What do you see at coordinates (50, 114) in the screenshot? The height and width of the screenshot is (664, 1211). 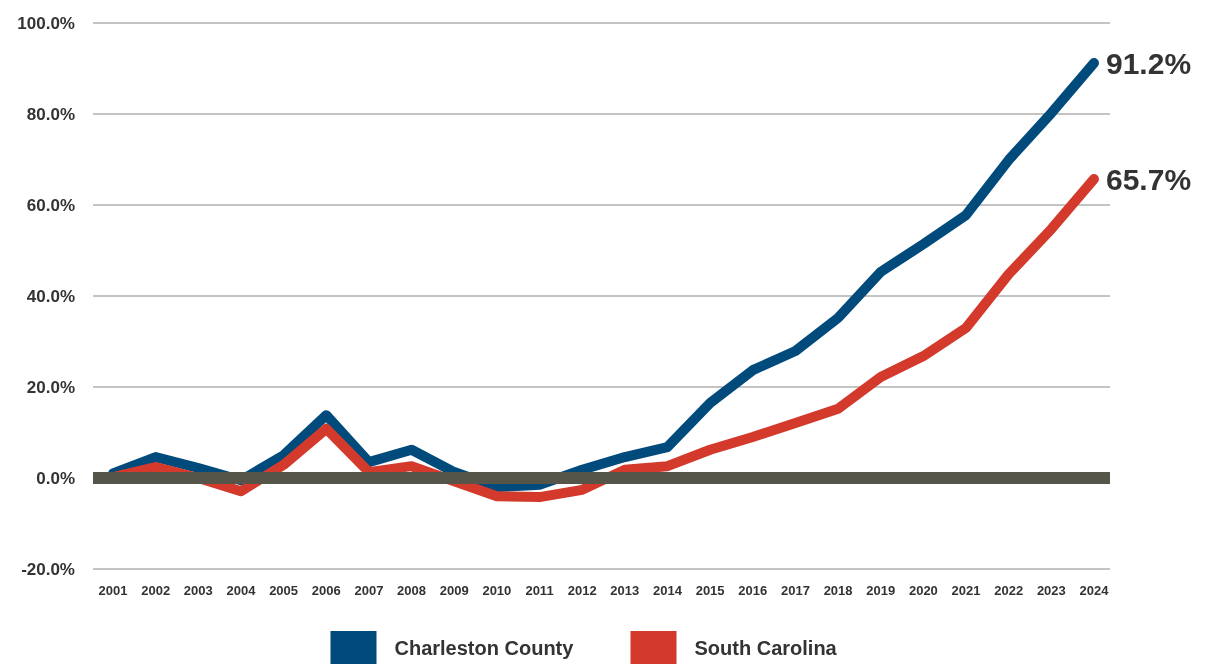 I see `y-tick-label: 80.0%` at bounding box center [50, 114].